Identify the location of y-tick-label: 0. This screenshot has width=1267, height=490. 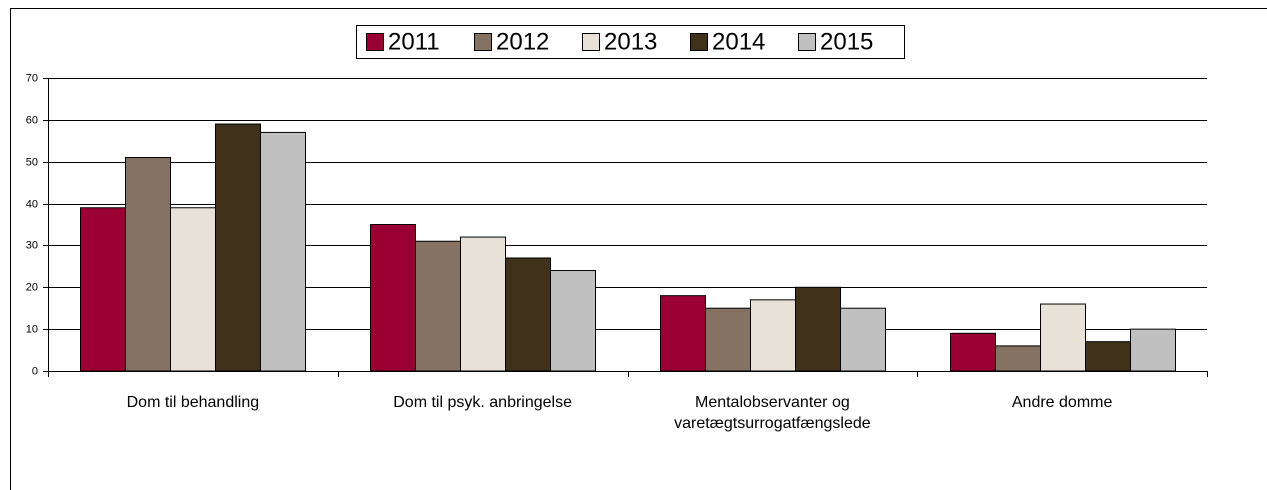
(35, 371).